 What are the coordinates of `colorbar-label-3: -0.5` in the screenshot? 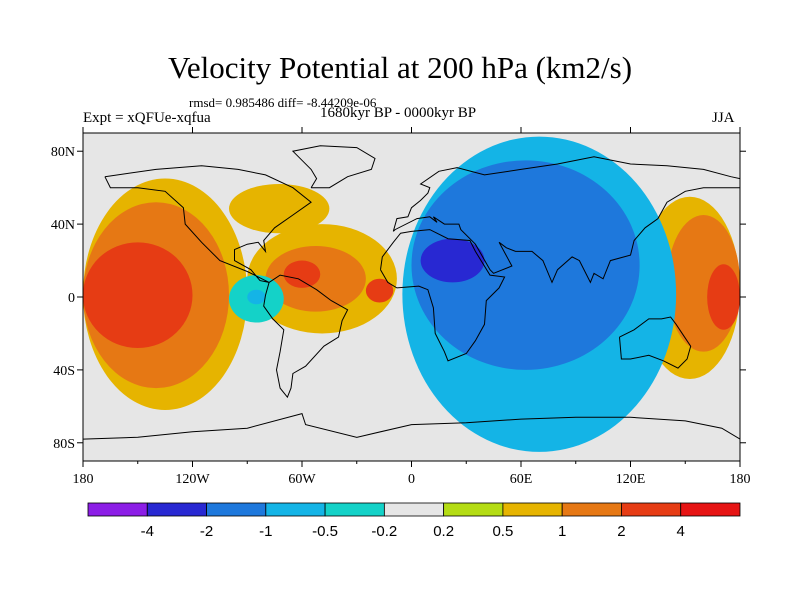 It's located at (325, 531).